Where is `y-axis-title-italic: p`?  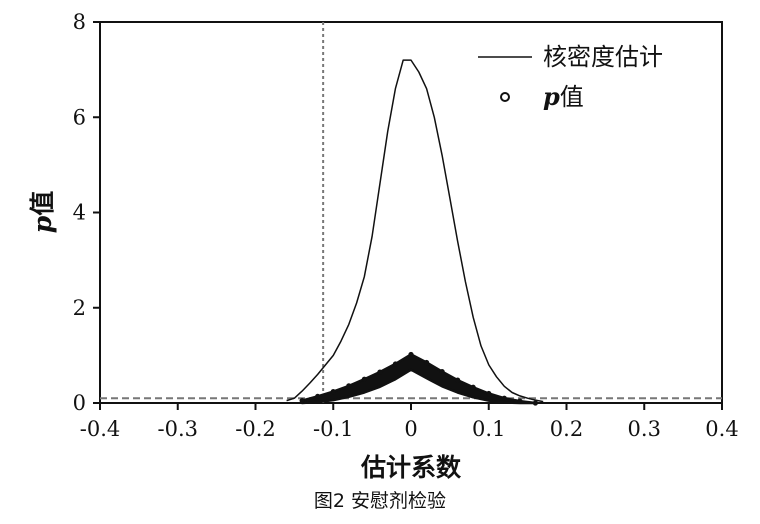
y-axis-title-italic: p is located at coordinates (42, 224).